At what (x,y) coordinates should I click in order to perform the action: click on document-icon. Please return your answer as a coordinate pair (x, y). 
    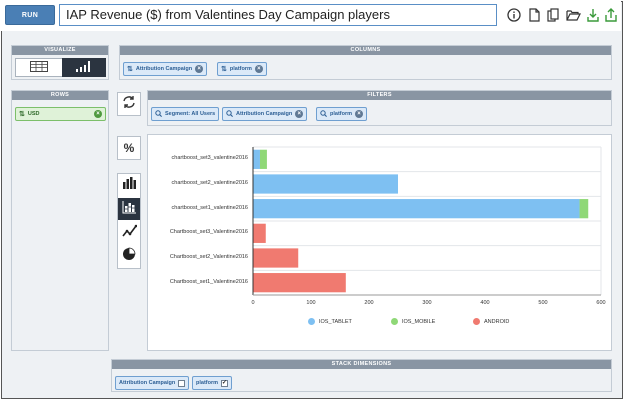
    Looking at the image, I should click on (534, 15).